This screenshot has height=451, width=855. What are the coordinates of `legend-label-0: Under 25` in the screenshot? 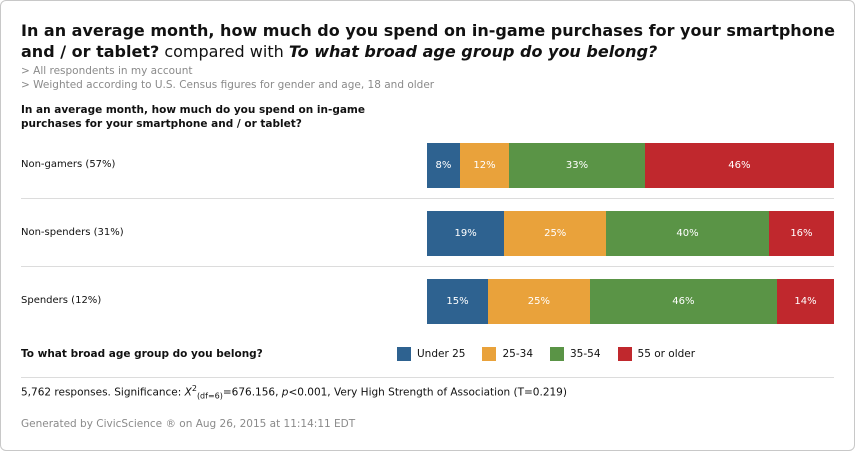 It's located at (441, 354).